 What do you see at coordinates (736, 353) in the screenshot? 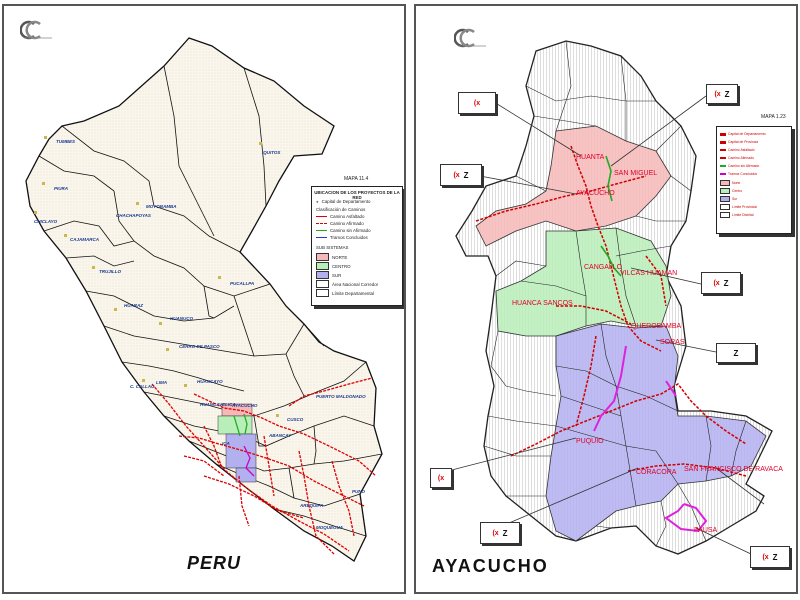
I see `callout-box: Z` at bounding box center [736, 353].